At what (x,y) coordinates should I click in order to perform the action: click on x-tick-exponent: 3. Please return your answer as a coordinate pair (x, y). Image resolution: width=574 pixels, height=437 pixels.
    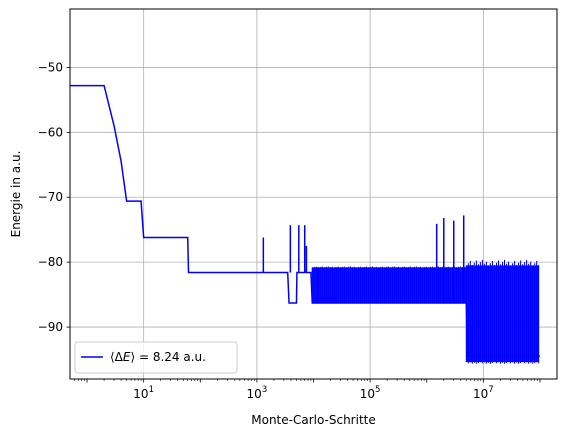
    Looking at the image, I should click on (264, 390).